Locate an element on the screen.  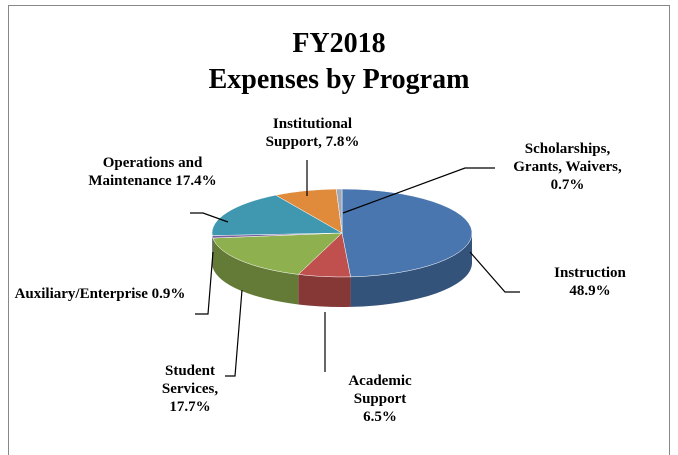
slice-label: Operations and Maintenance 17.4% is located at coordinates (152, 172).